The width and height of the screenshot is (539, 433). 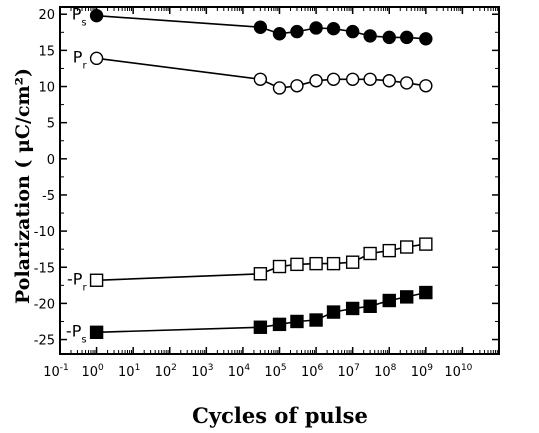 I want to click on series-label: -Pr, so click(x=77, y=281).